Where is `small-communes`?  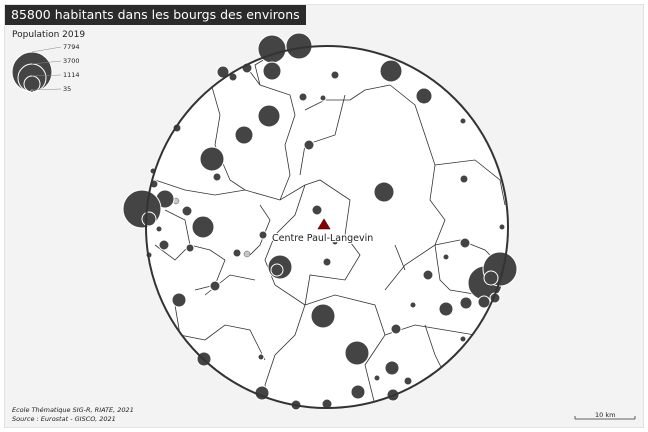 small-communes is located at coordinates (211, 227).